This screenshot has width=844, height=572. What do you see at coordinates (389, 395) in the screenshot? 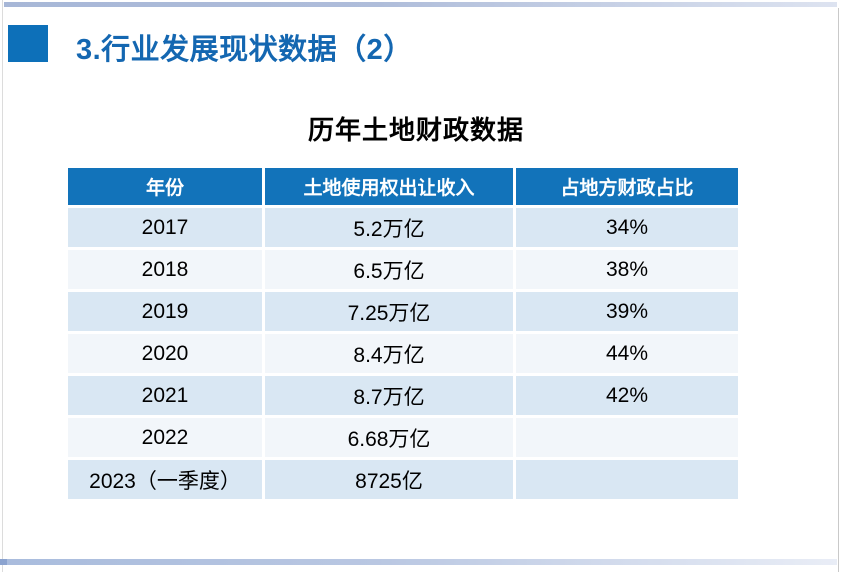
I see `table-cell-income: 8.7万亿` at bounding box center [389, 395].